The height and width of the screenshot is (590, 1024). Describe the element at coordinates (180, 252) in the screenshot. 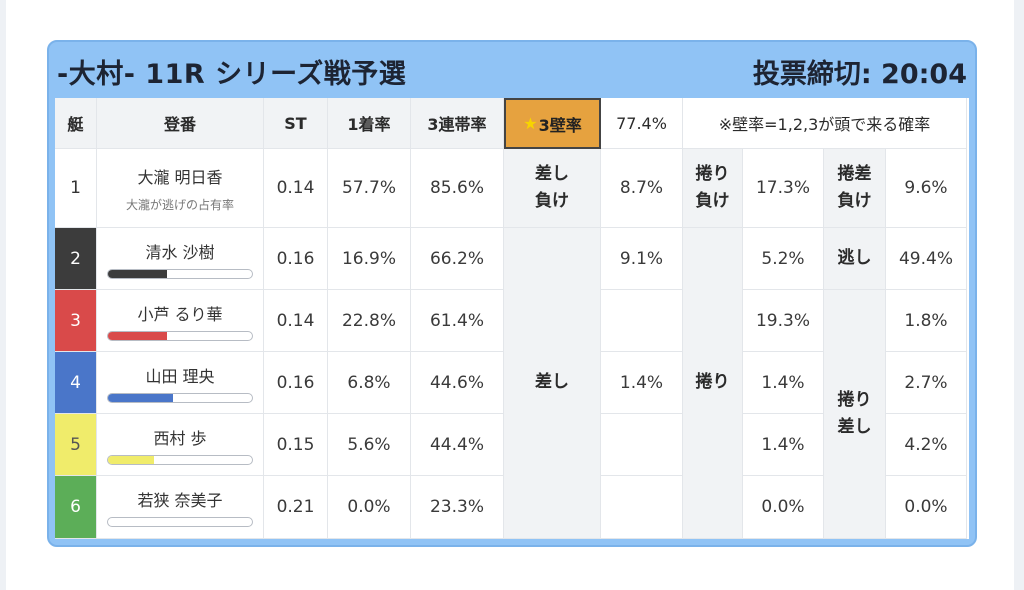

I see `racer-name: 清水 沙樹` at that location.